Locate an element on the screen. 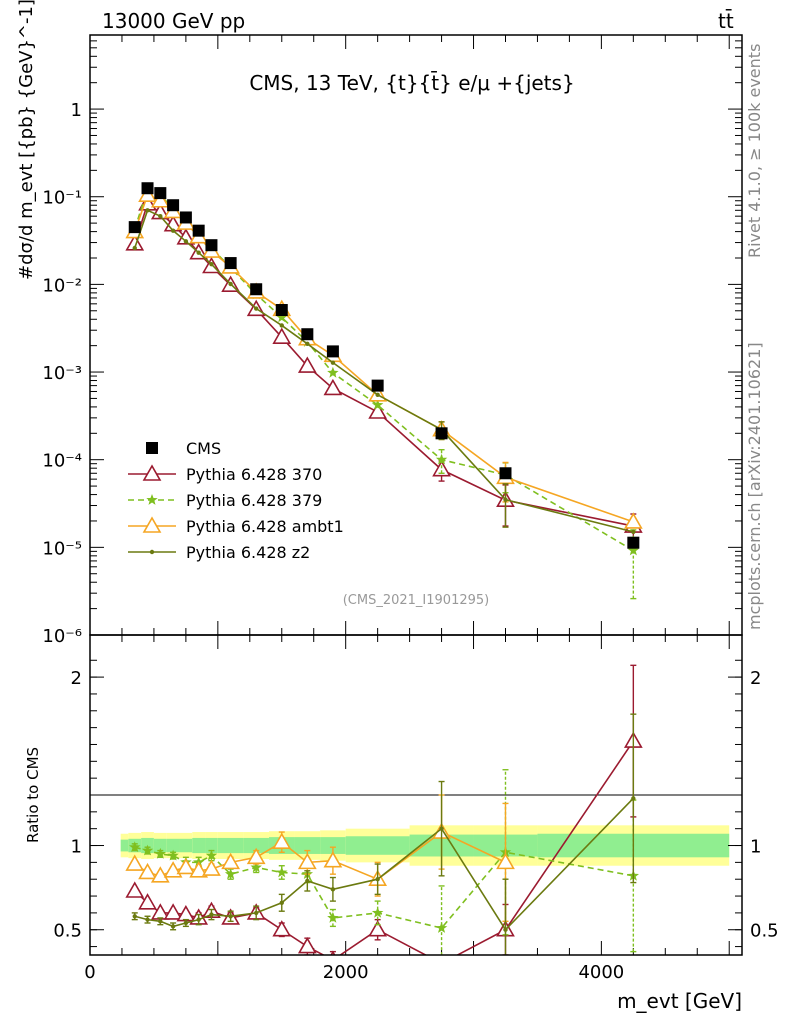 The width and height of the screenshot is (786, 1024). rivet-version-label: Rivet 4.1.0, ≥ 100k events is located at coordinates (754, 151).